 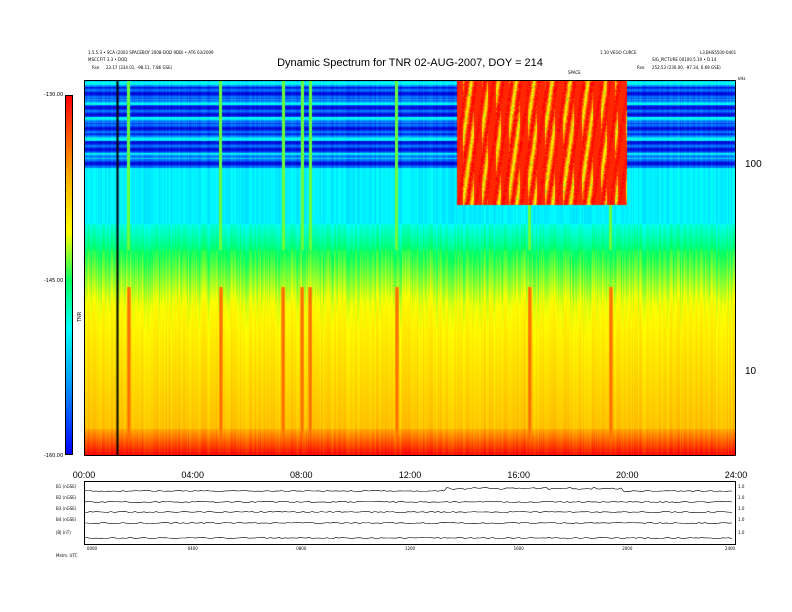 What do you see at coordinates (66, 497) in the screenshot?
I see `lower-row-label-2: B2 (nGSE)` at bounding box center [66, 497].